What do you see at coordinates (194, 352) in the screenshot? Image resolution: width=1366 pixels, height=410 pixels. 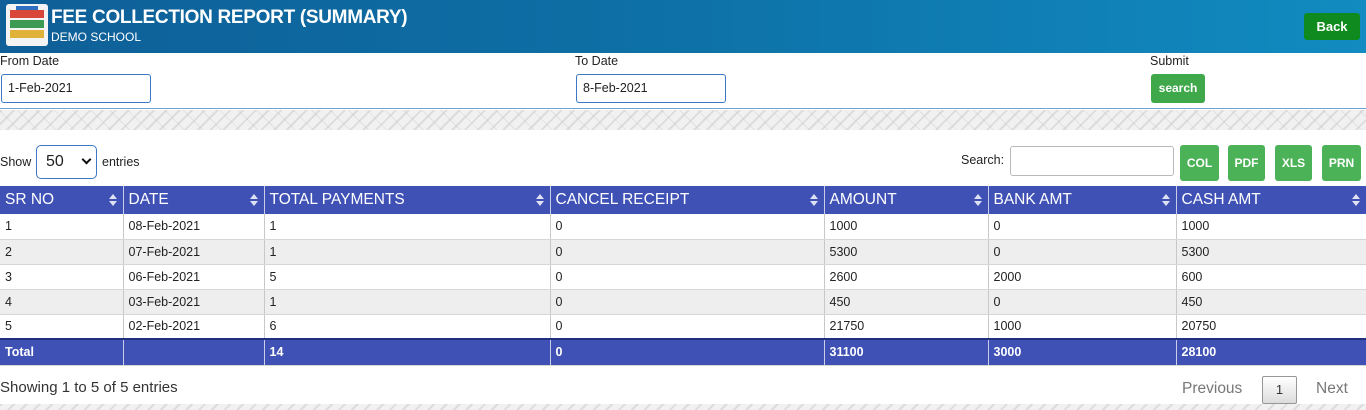 I see `total-date` at bounding box center [194, 352].